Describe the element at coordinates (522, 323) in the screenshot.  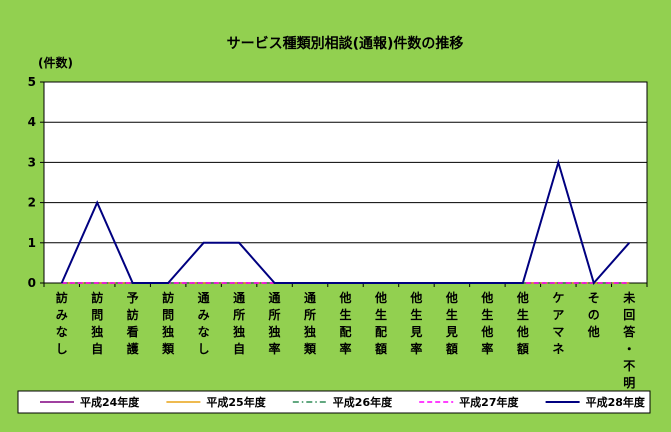
I see `x-tick-label: 他生他額` at that location.